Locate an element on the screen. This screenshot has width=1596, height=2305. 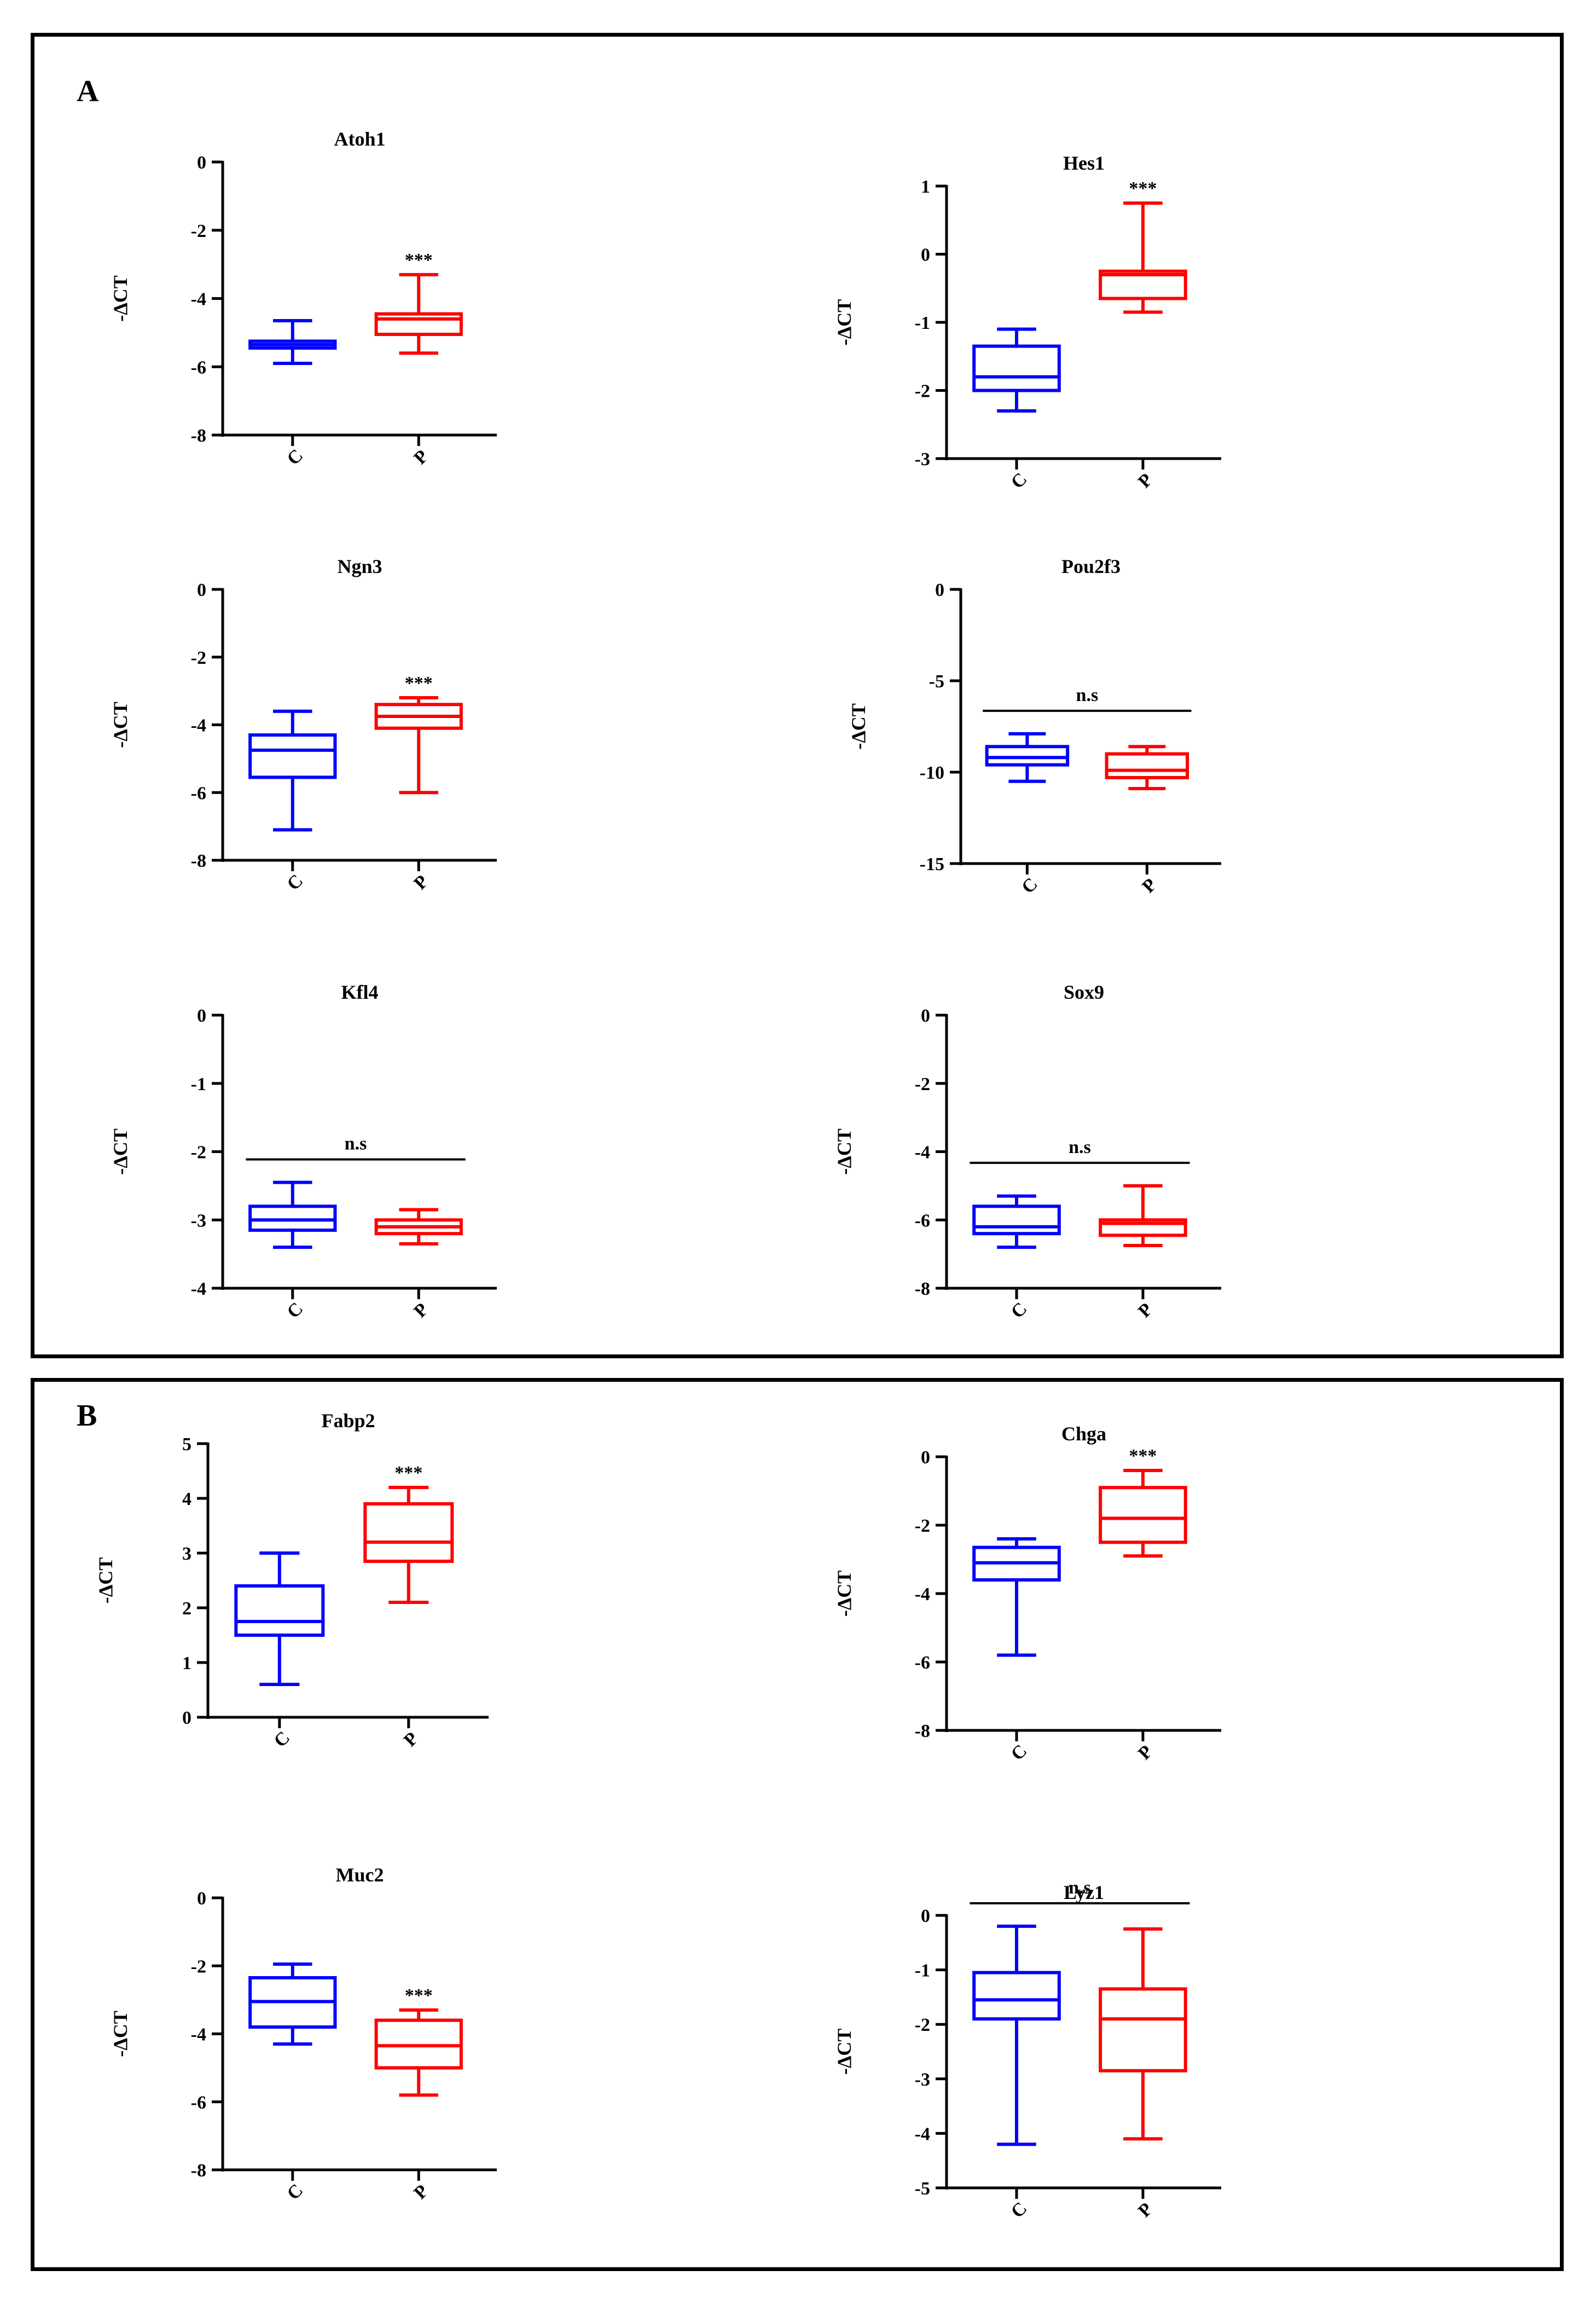
pou2f3-y-tick-label: -15 is located at coordinates (932, 864).